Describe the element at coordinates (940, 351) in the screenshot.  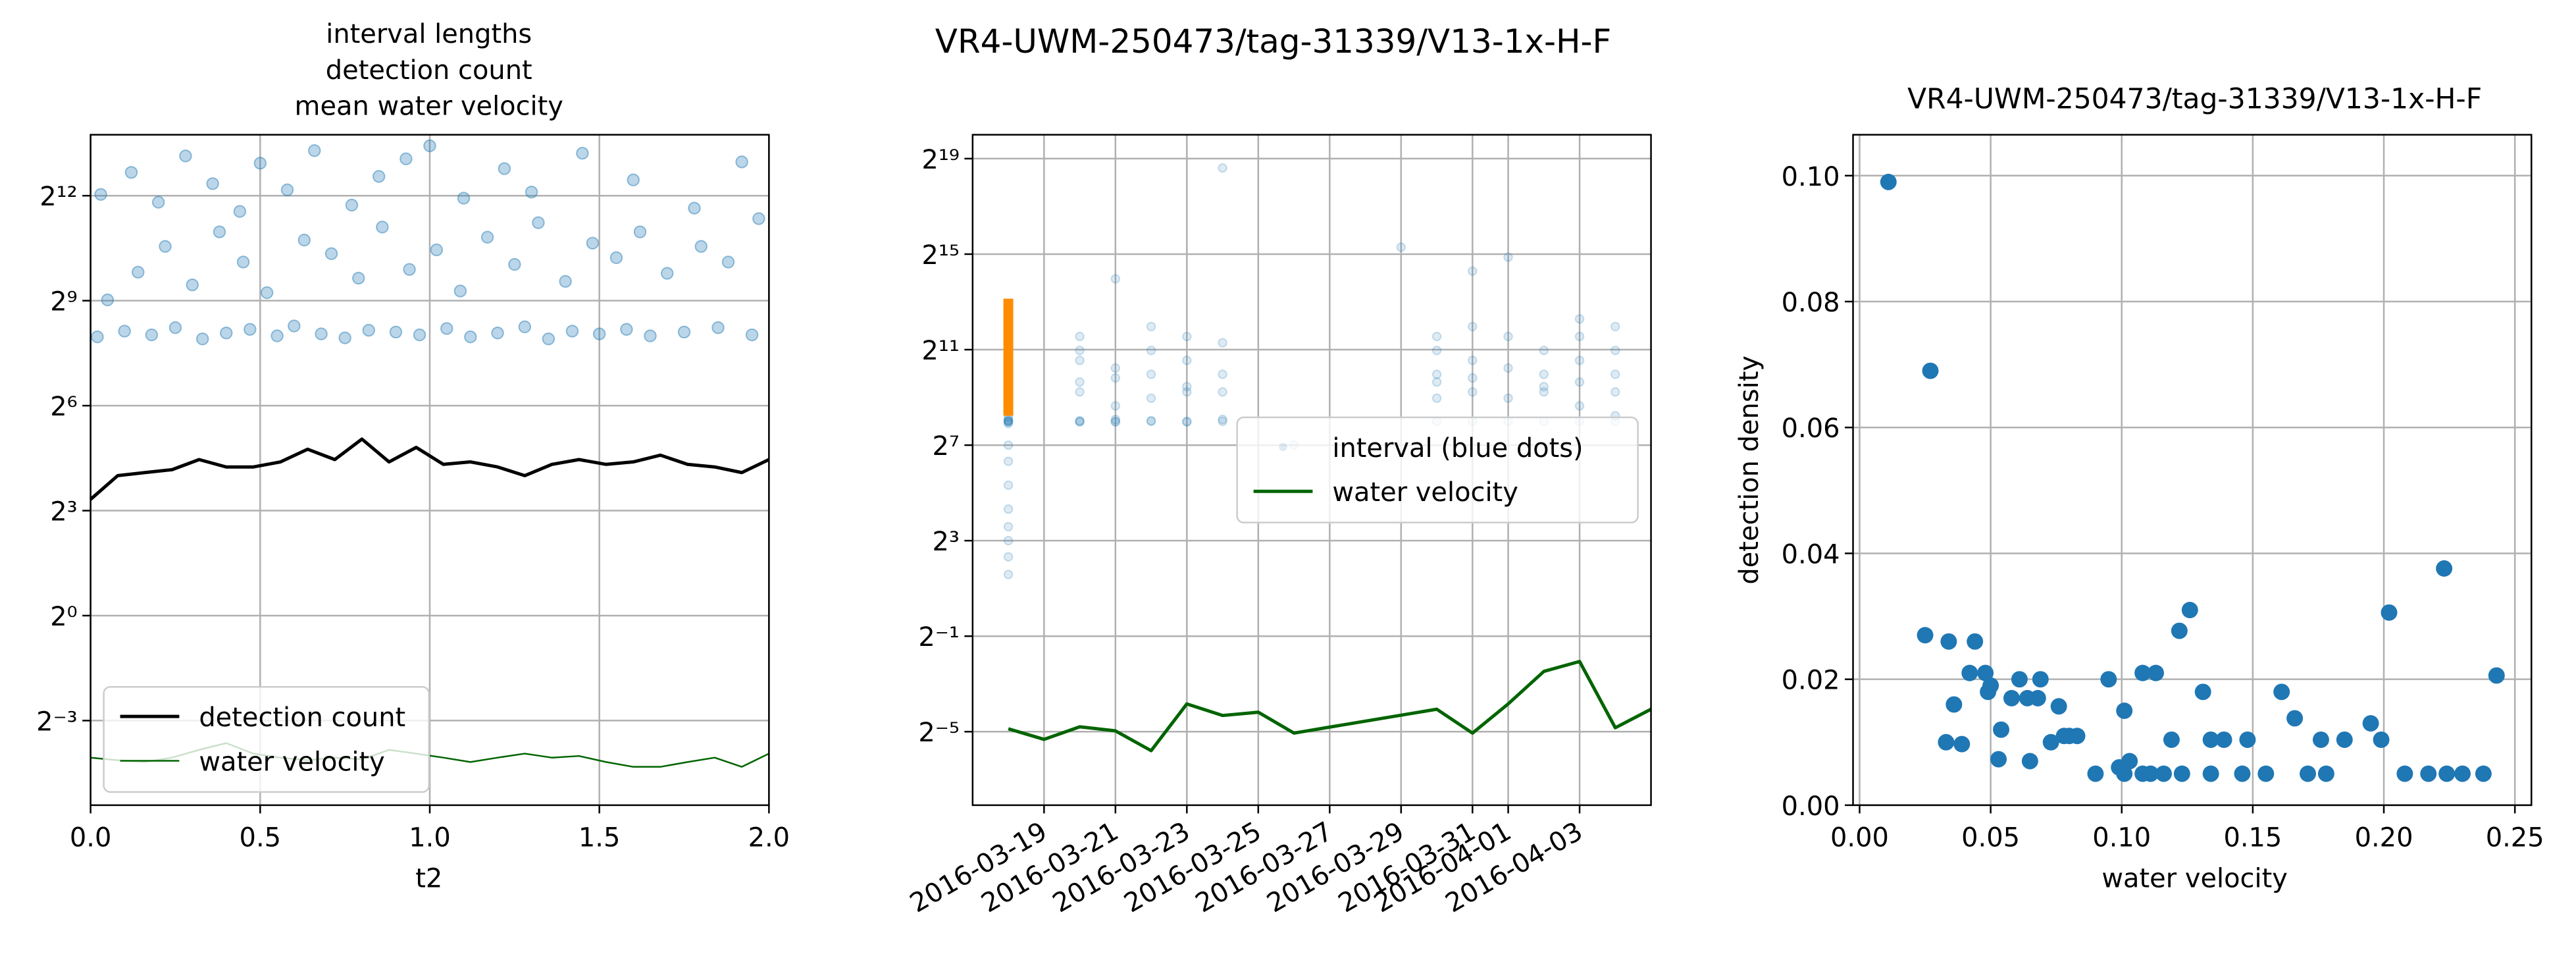
I see `y-tick-label: 2¹¹` at that location.